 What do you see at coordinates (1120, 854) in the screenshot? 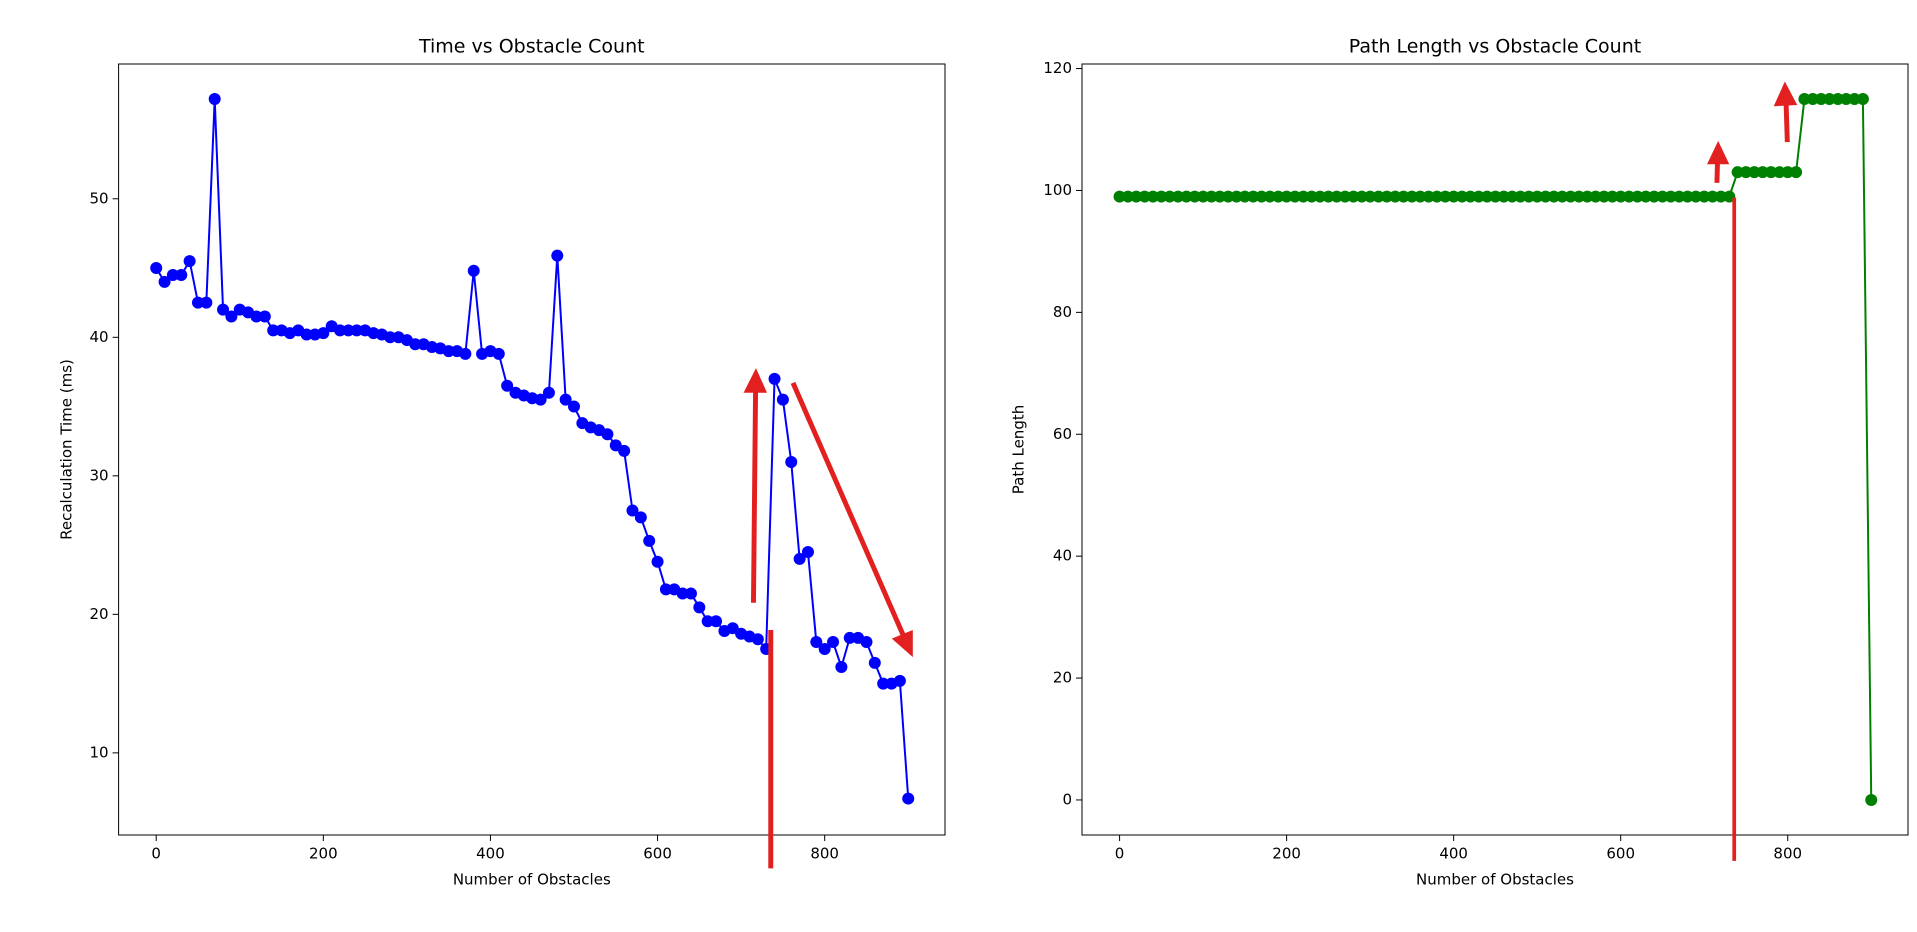
I see `x-tick-label: 0` at bounding box center [1120, 854].